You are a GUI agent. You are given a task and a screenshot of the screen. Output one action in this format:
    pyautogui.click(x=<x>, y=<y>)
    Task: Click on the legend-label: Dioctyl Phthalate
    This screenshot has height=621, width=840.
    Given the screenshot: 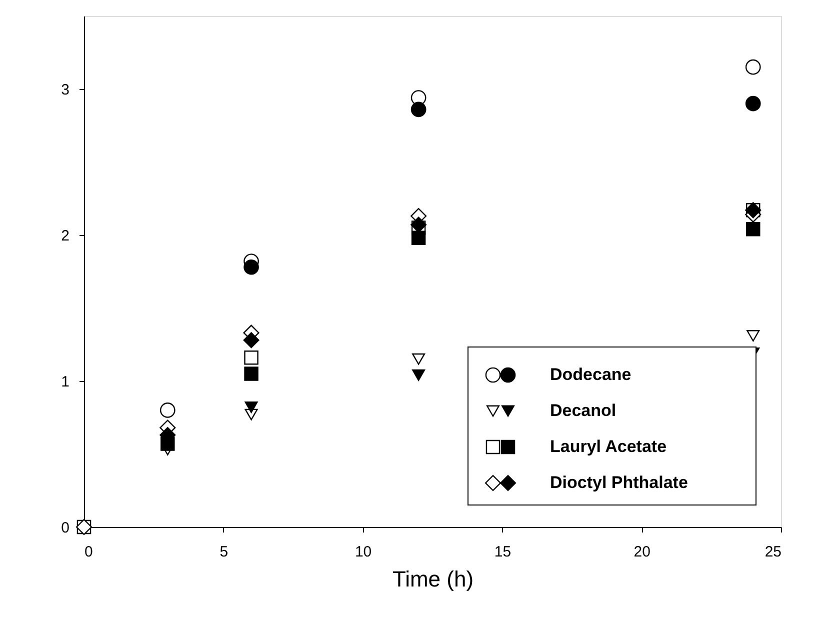 What is the action you would take?
    pyautogui.click(x=619, y=482)
    